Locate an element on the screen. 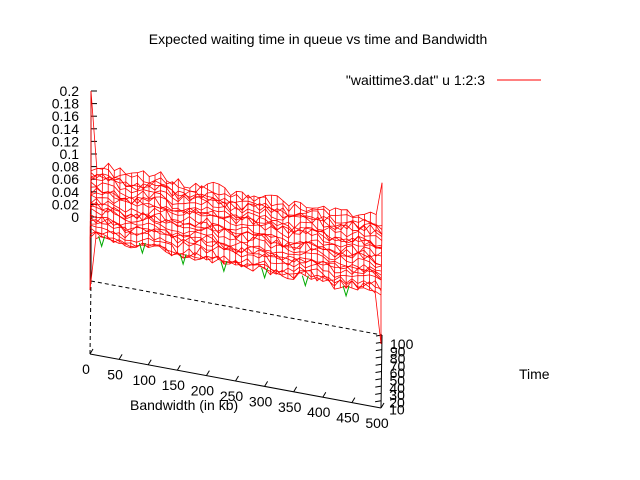 This screenshot has height=480, width=640. y-tick-label: 100 is located at coordinates (402, 344).